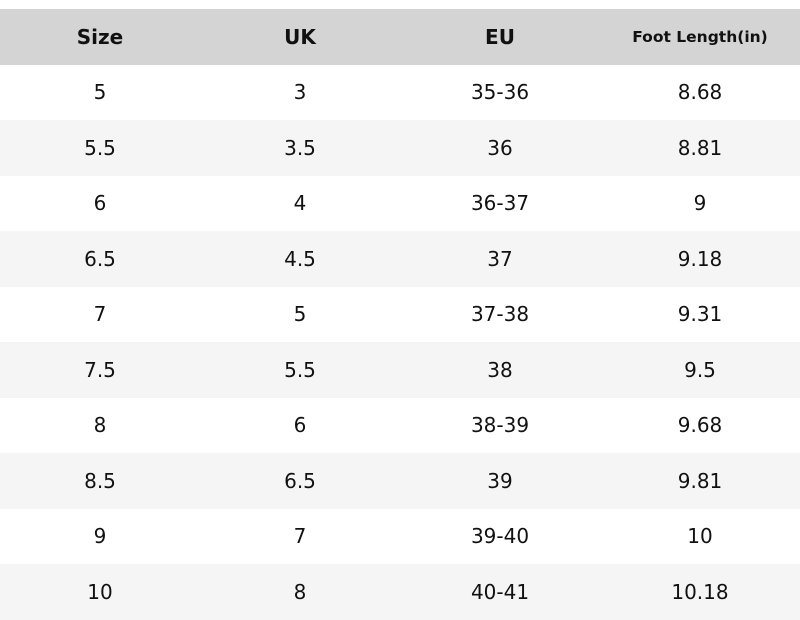 This screenshot has height=620, width=800. What do you see at coordinates (100, 92) in the screenshot?
I see `cell-size: 5` at bounding box center [100, 92].